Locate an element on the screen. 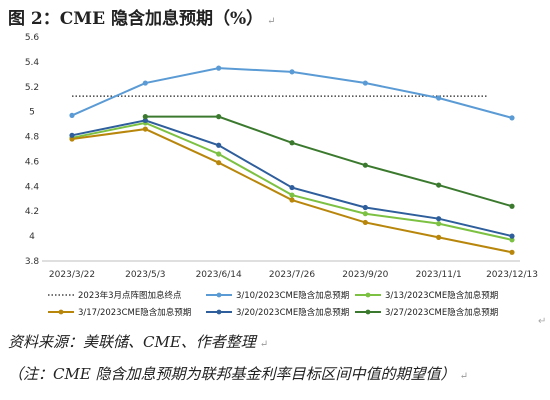  y-tick-label: 5.6 is located at coordinates (32, 38).